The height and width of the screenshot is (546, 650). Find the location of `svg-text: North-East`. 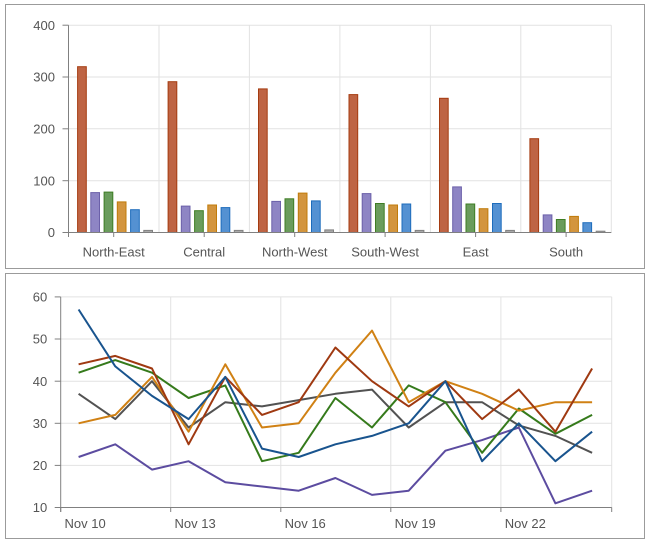

svg-text: North-East is located at coordinates (114, 252).